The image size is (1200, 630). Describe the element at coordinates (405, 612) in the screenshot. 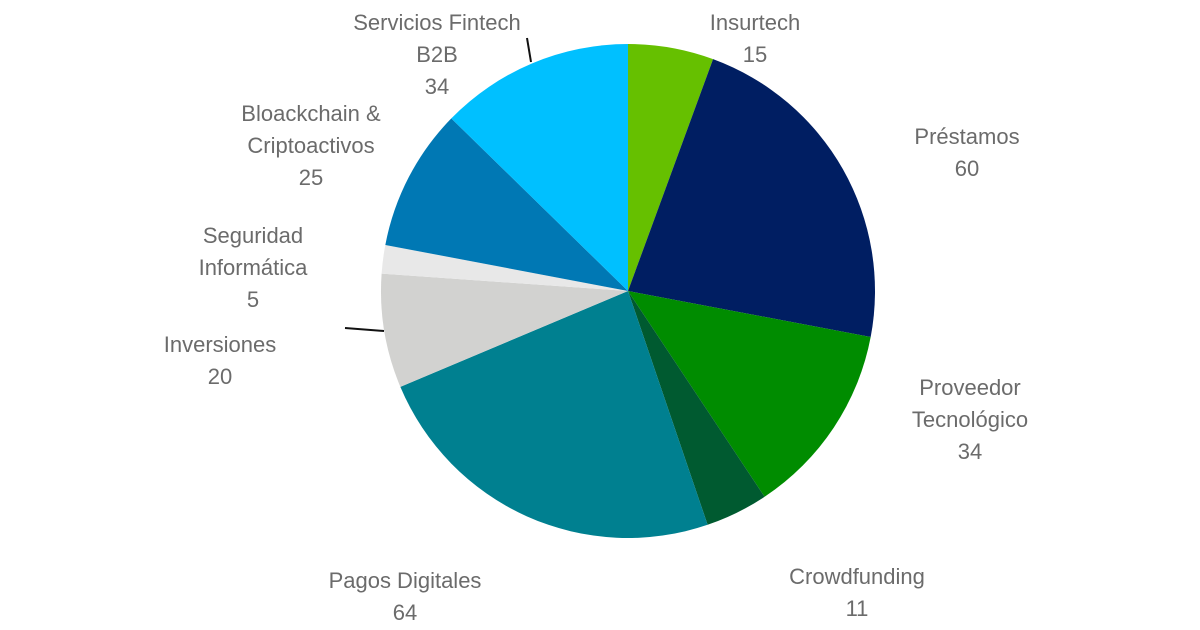

I see `slice-label-line: 64` at that location.